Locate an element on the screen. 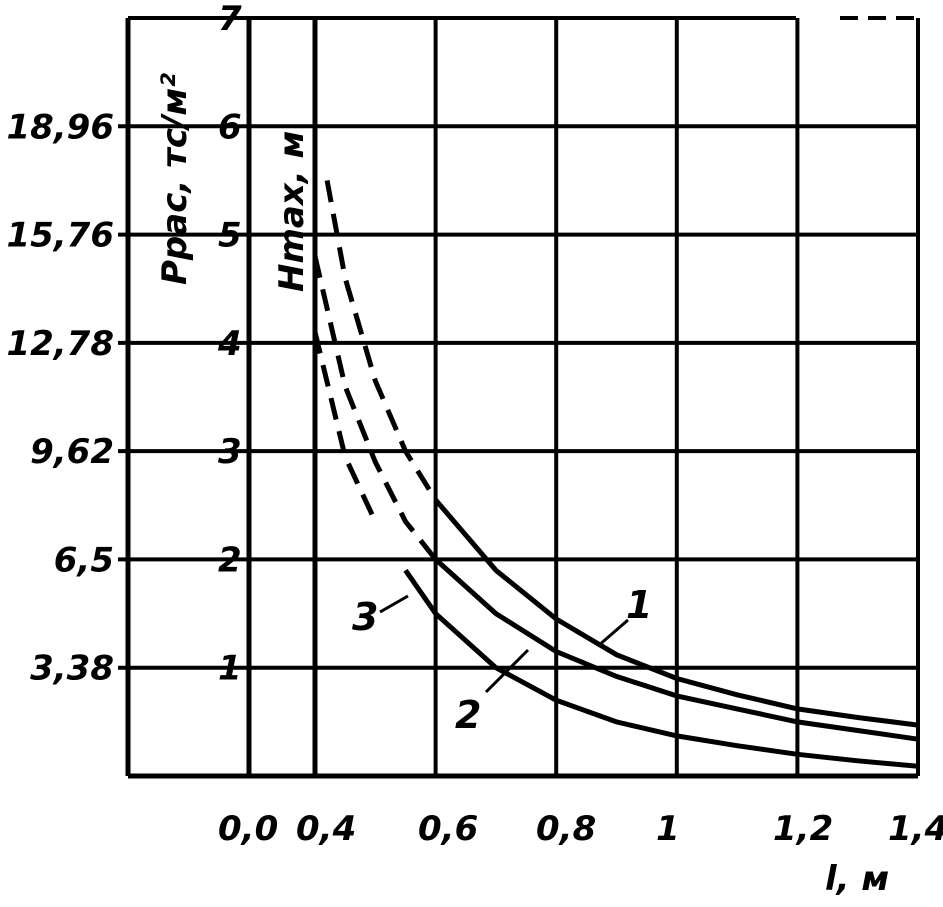 This screenshot has height=907, width=943. x-tick-label: 0,0 is located at coordinates (248, 829).